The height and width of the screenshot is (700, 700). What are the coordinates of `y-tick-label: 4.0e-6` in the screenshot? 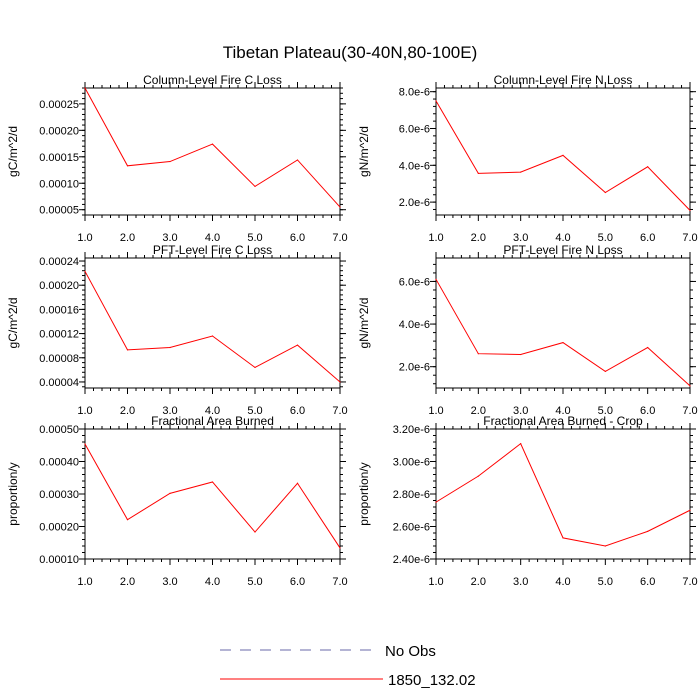 It's located at (414, 325).